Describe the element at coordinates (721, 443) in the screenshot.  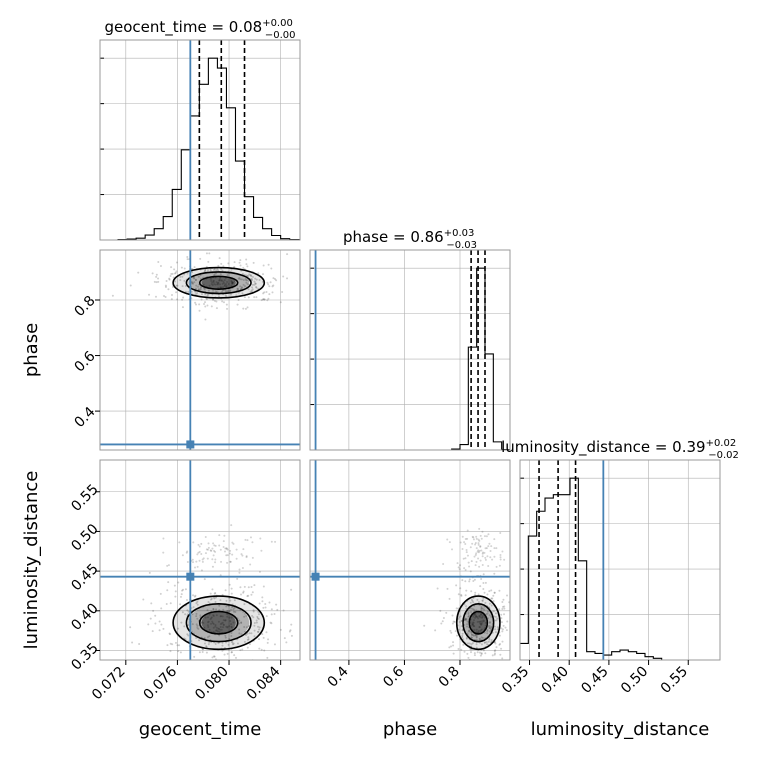
I see `title-upper: +0.02` at that location.